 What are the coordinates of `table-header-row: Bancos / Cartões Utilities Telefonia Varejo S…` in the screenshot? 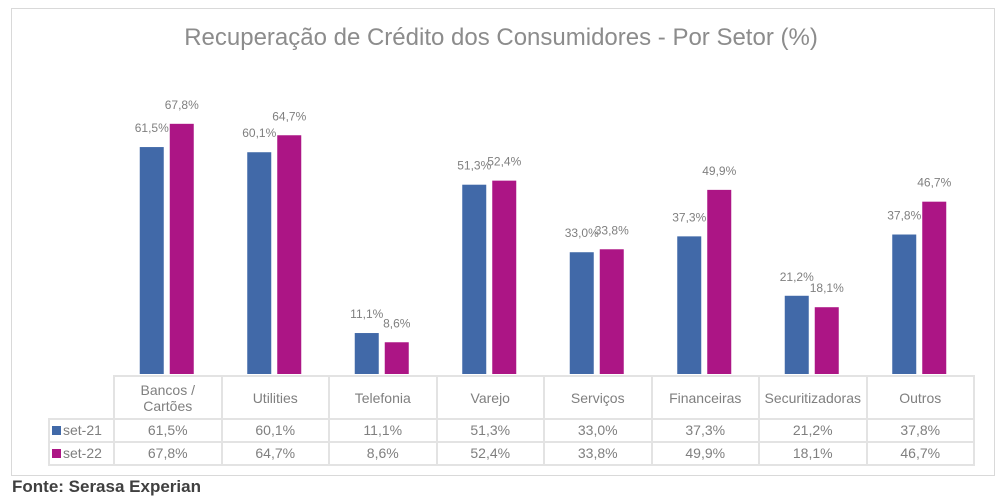 It's located at (512, 397).